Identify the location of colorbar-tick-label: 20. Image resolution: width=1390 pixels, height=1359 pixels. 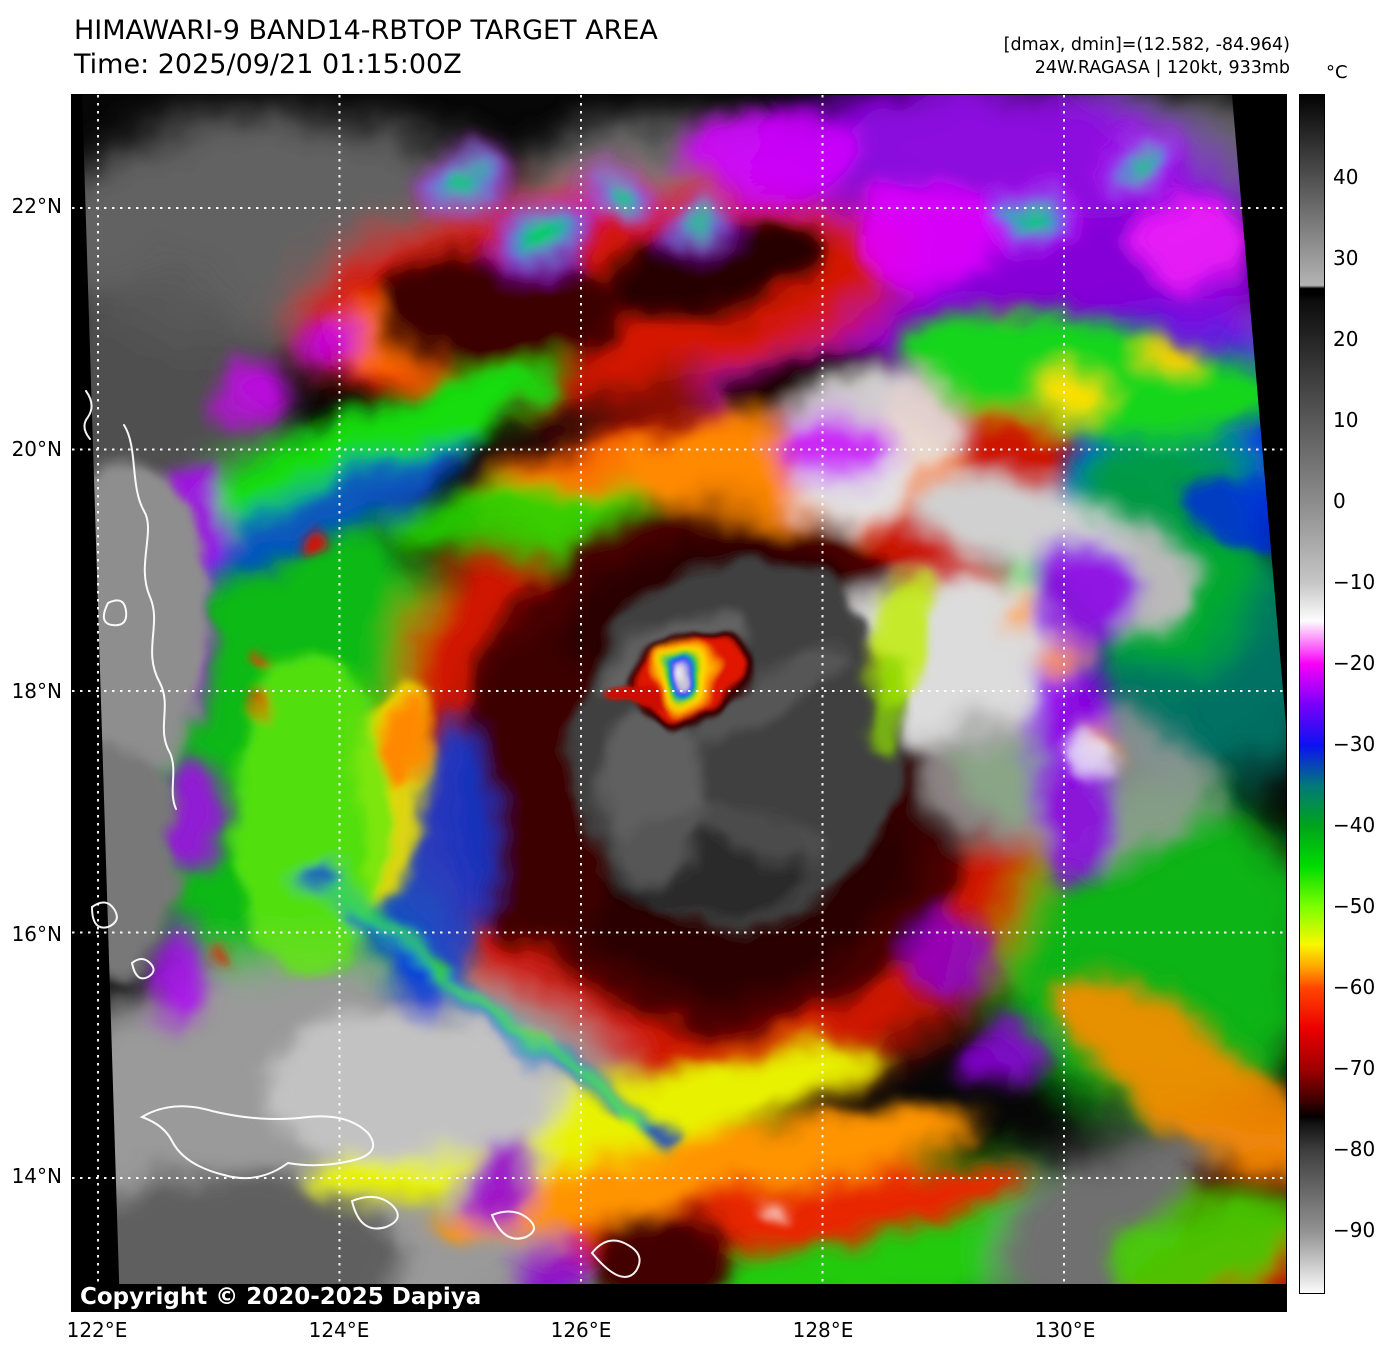
(1346, 339).